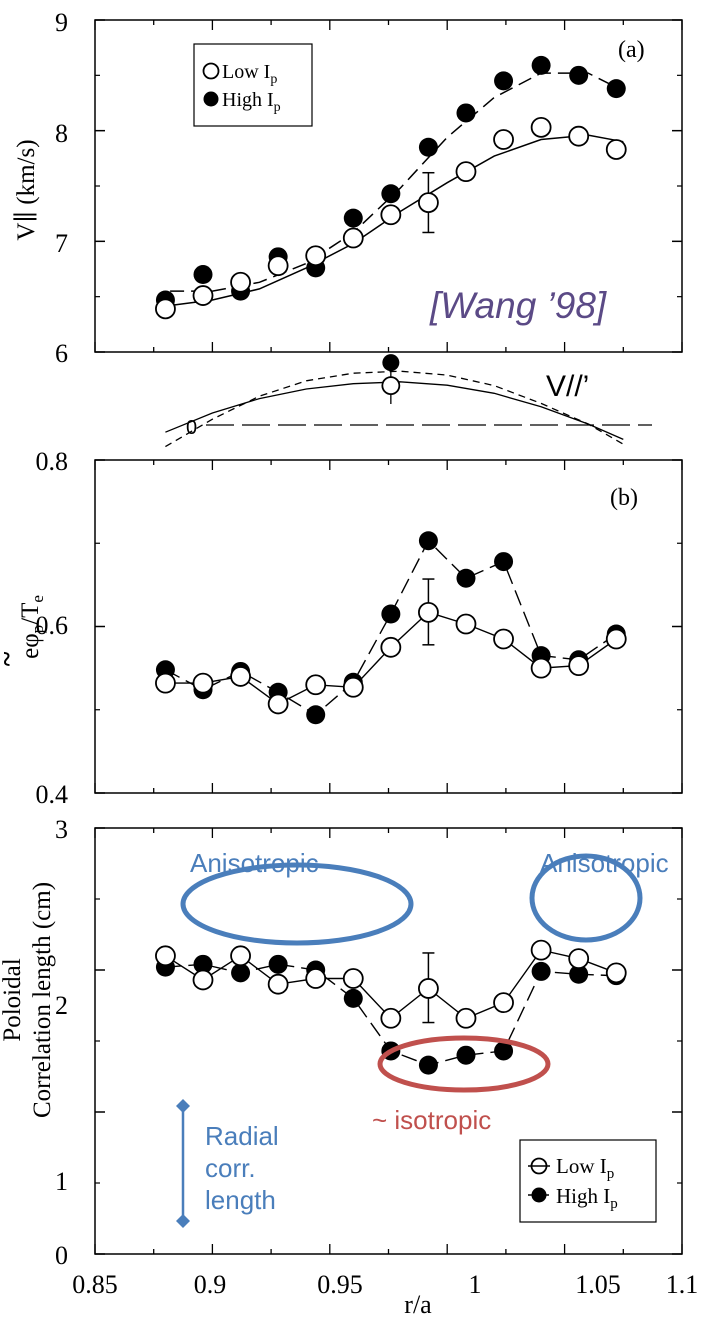 Image resolution: width=710 pixels, height=1320 pixels. What do you see at coordinates (394, 409) in the screenshot?
I see `derivative-curve-dashed` at bounding box center [394, 409].